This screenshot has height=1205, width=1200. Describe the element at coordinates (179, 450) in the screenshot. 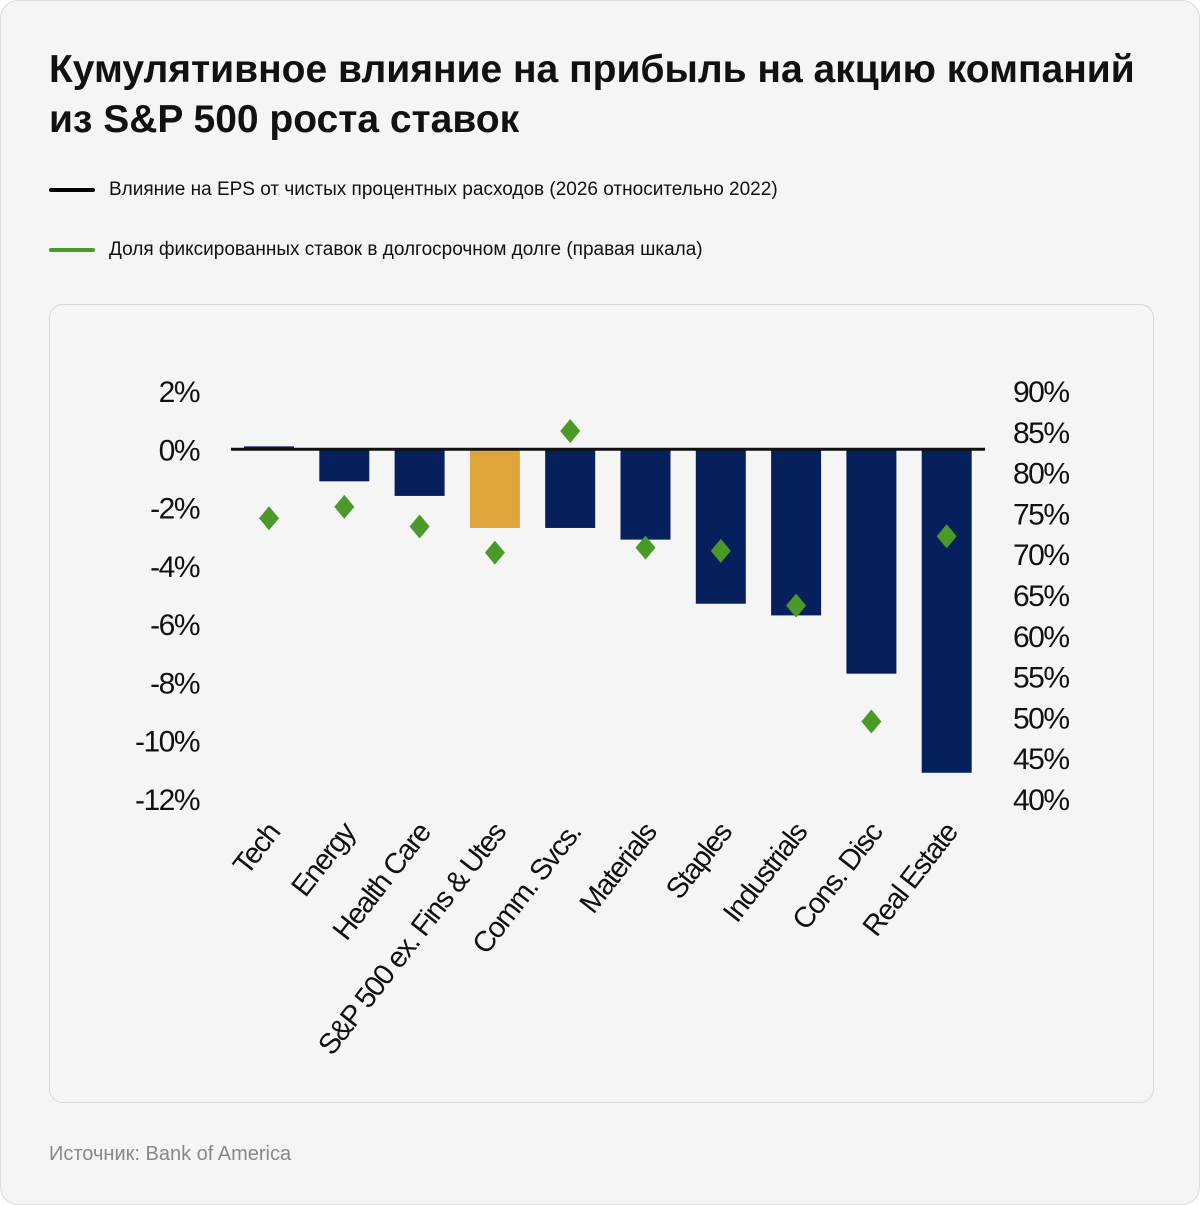

I see `left-axis-tick: 0%` at that location.